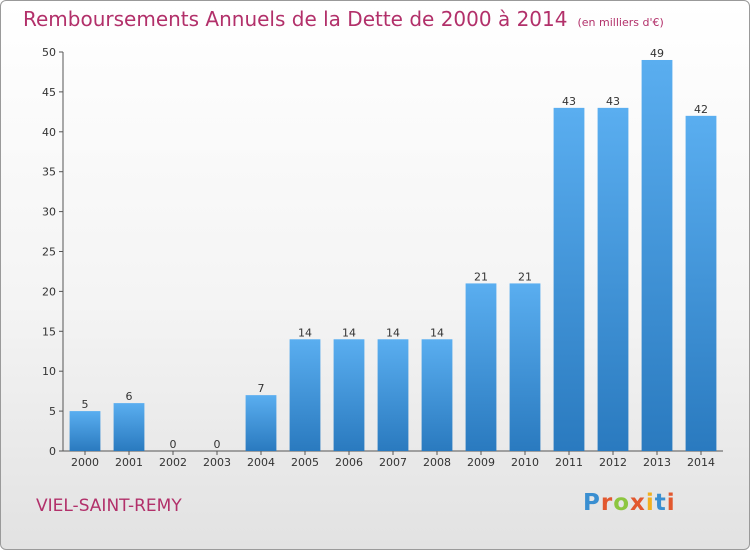  Describe the element at coordinates (569, 462) in the screenshot. I see `x-tick-label: 2011` at that location.